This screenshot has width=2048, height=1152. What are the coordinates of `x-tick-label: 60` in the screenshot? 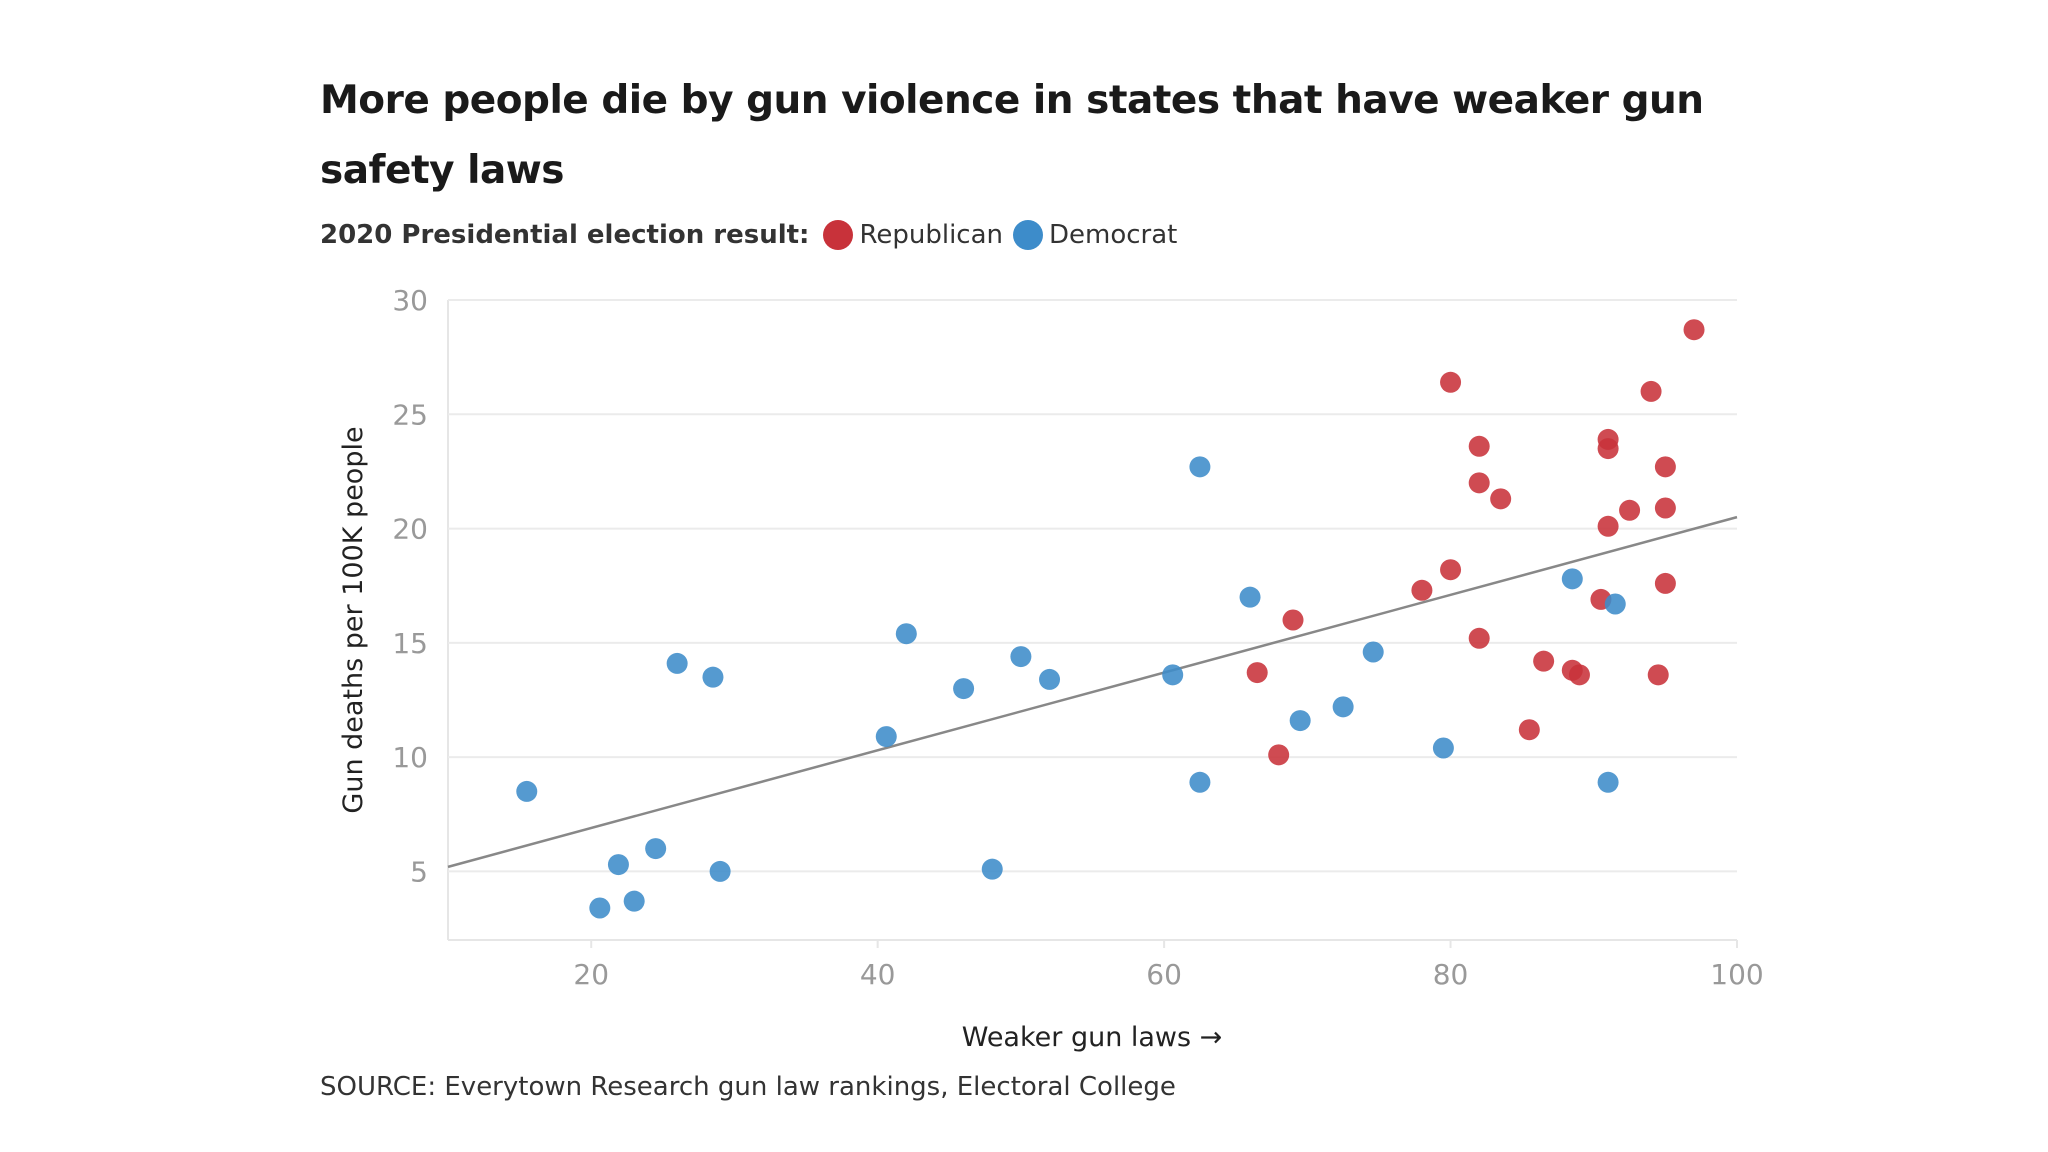 It's located at (1164, 974).